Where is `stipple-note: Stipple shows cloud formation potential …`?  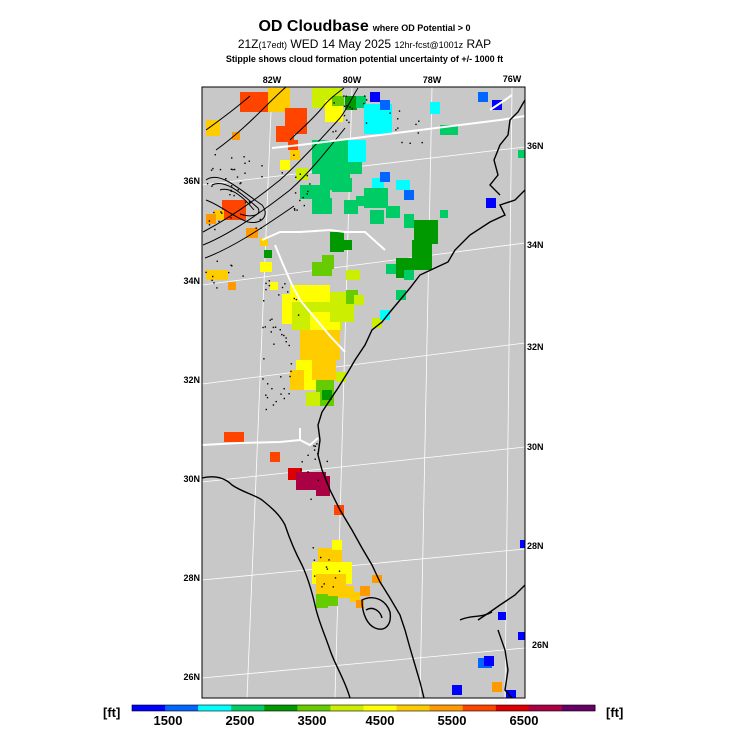 stipple-note: Stipple shows cloud formation potential … is located at coordinates (364, 59).